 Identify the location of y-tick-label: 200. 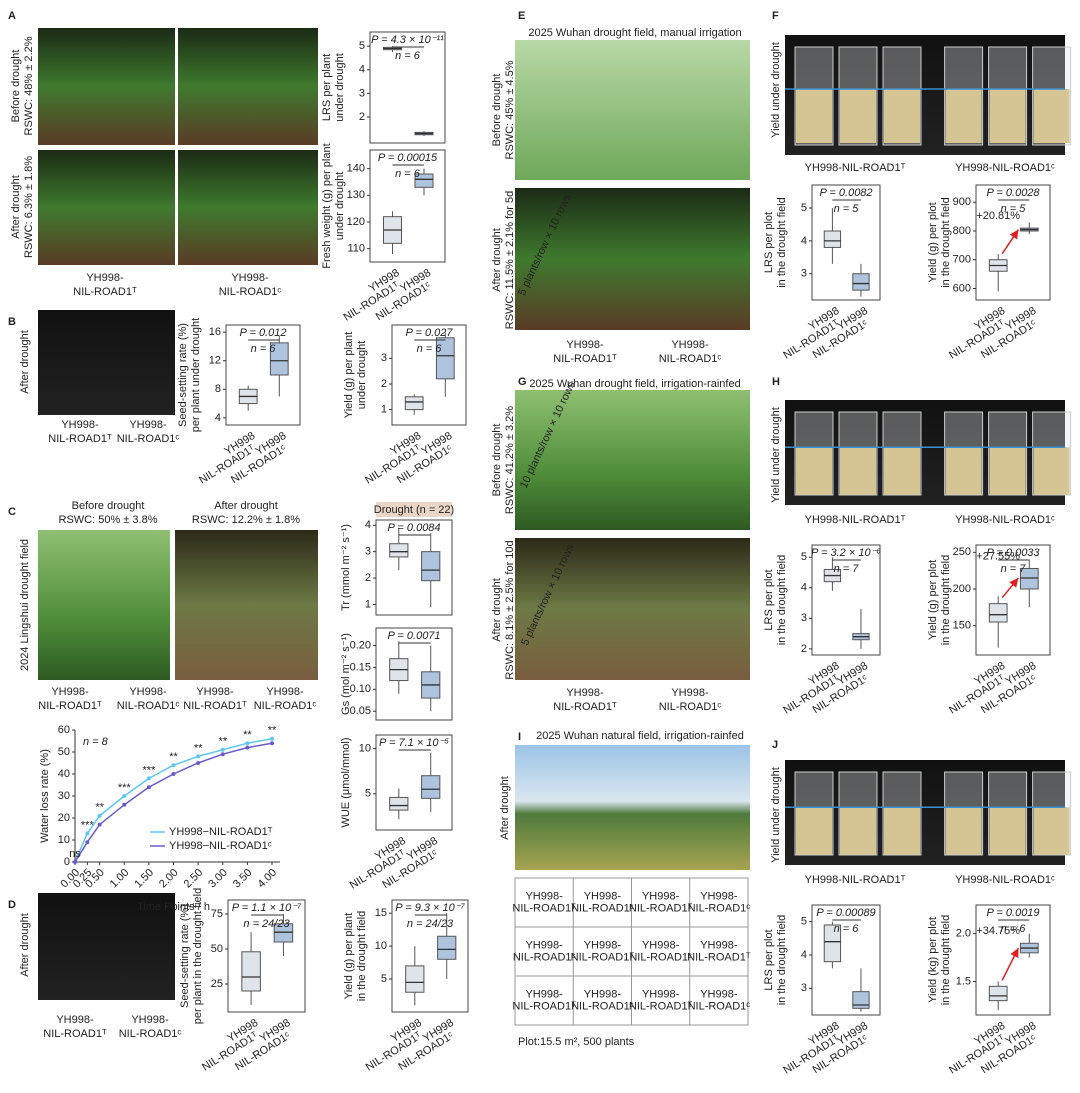
(962, 589).